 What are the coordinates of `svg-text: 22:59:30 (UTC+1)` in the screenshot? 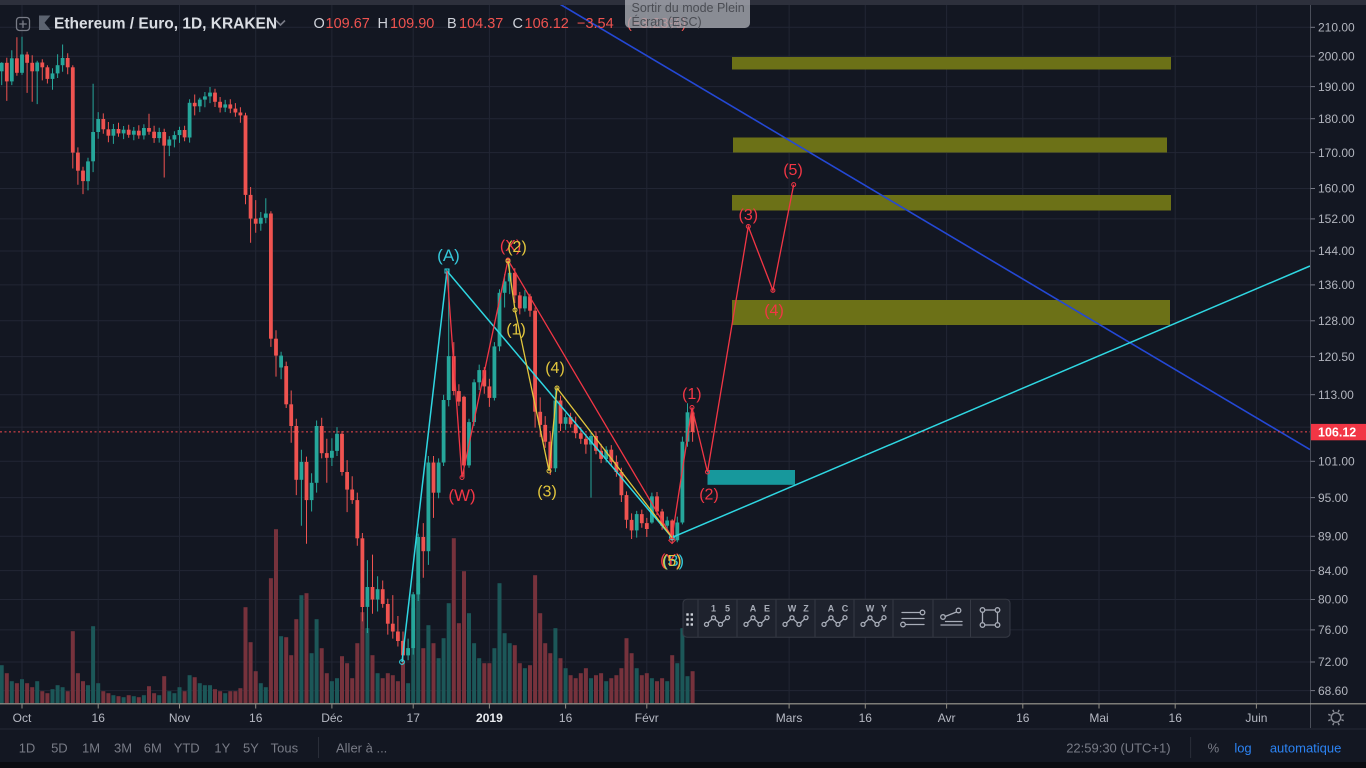 It's located at (1118, 748).